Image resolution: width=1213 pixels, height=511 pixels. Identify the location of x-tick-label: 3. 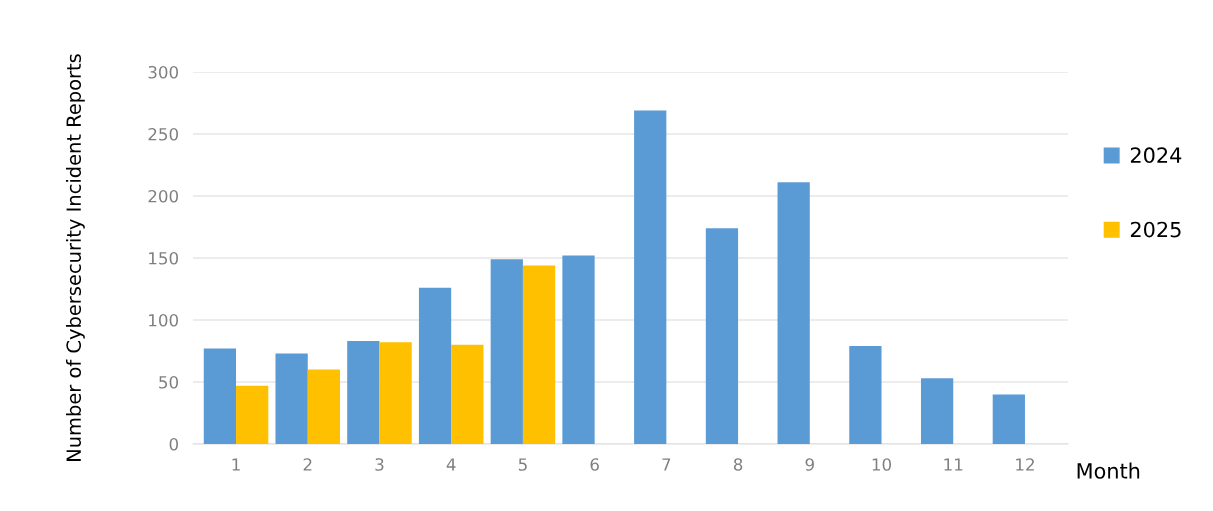
(379, 464).